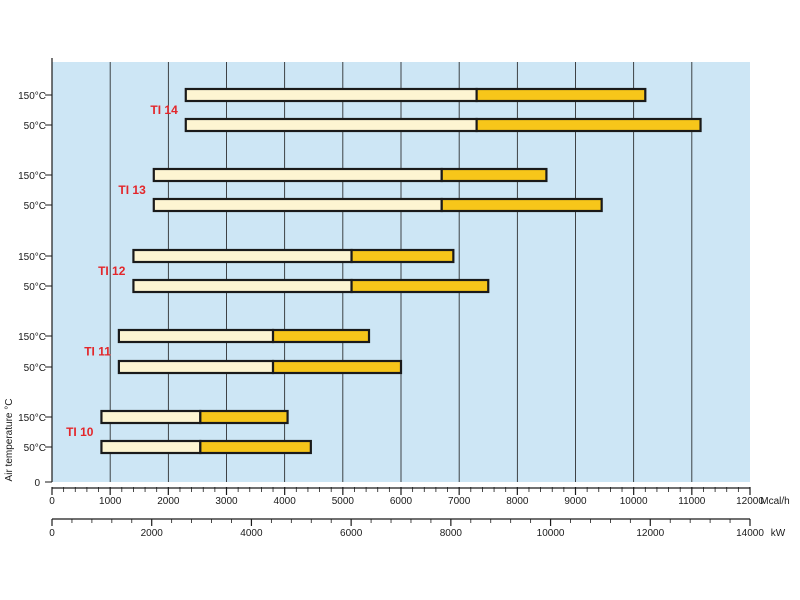  What do you see at coordinates (9, 440) in the screenshot?
I see `y-axis-title: Air temperature °C` at bounding box center [9, 440].